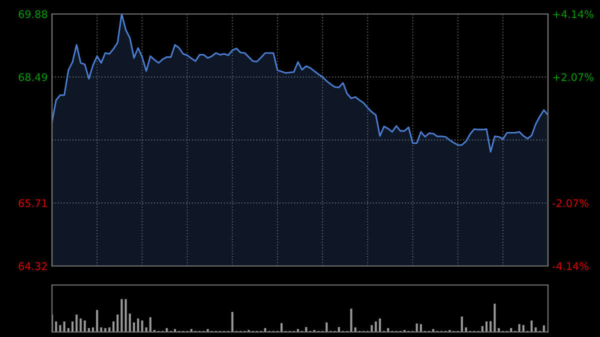  What do you see at coordinates (573, 14) in the screenshot?
I see `y2-tick-label: +4.14%` at bounding box center [573, 14].